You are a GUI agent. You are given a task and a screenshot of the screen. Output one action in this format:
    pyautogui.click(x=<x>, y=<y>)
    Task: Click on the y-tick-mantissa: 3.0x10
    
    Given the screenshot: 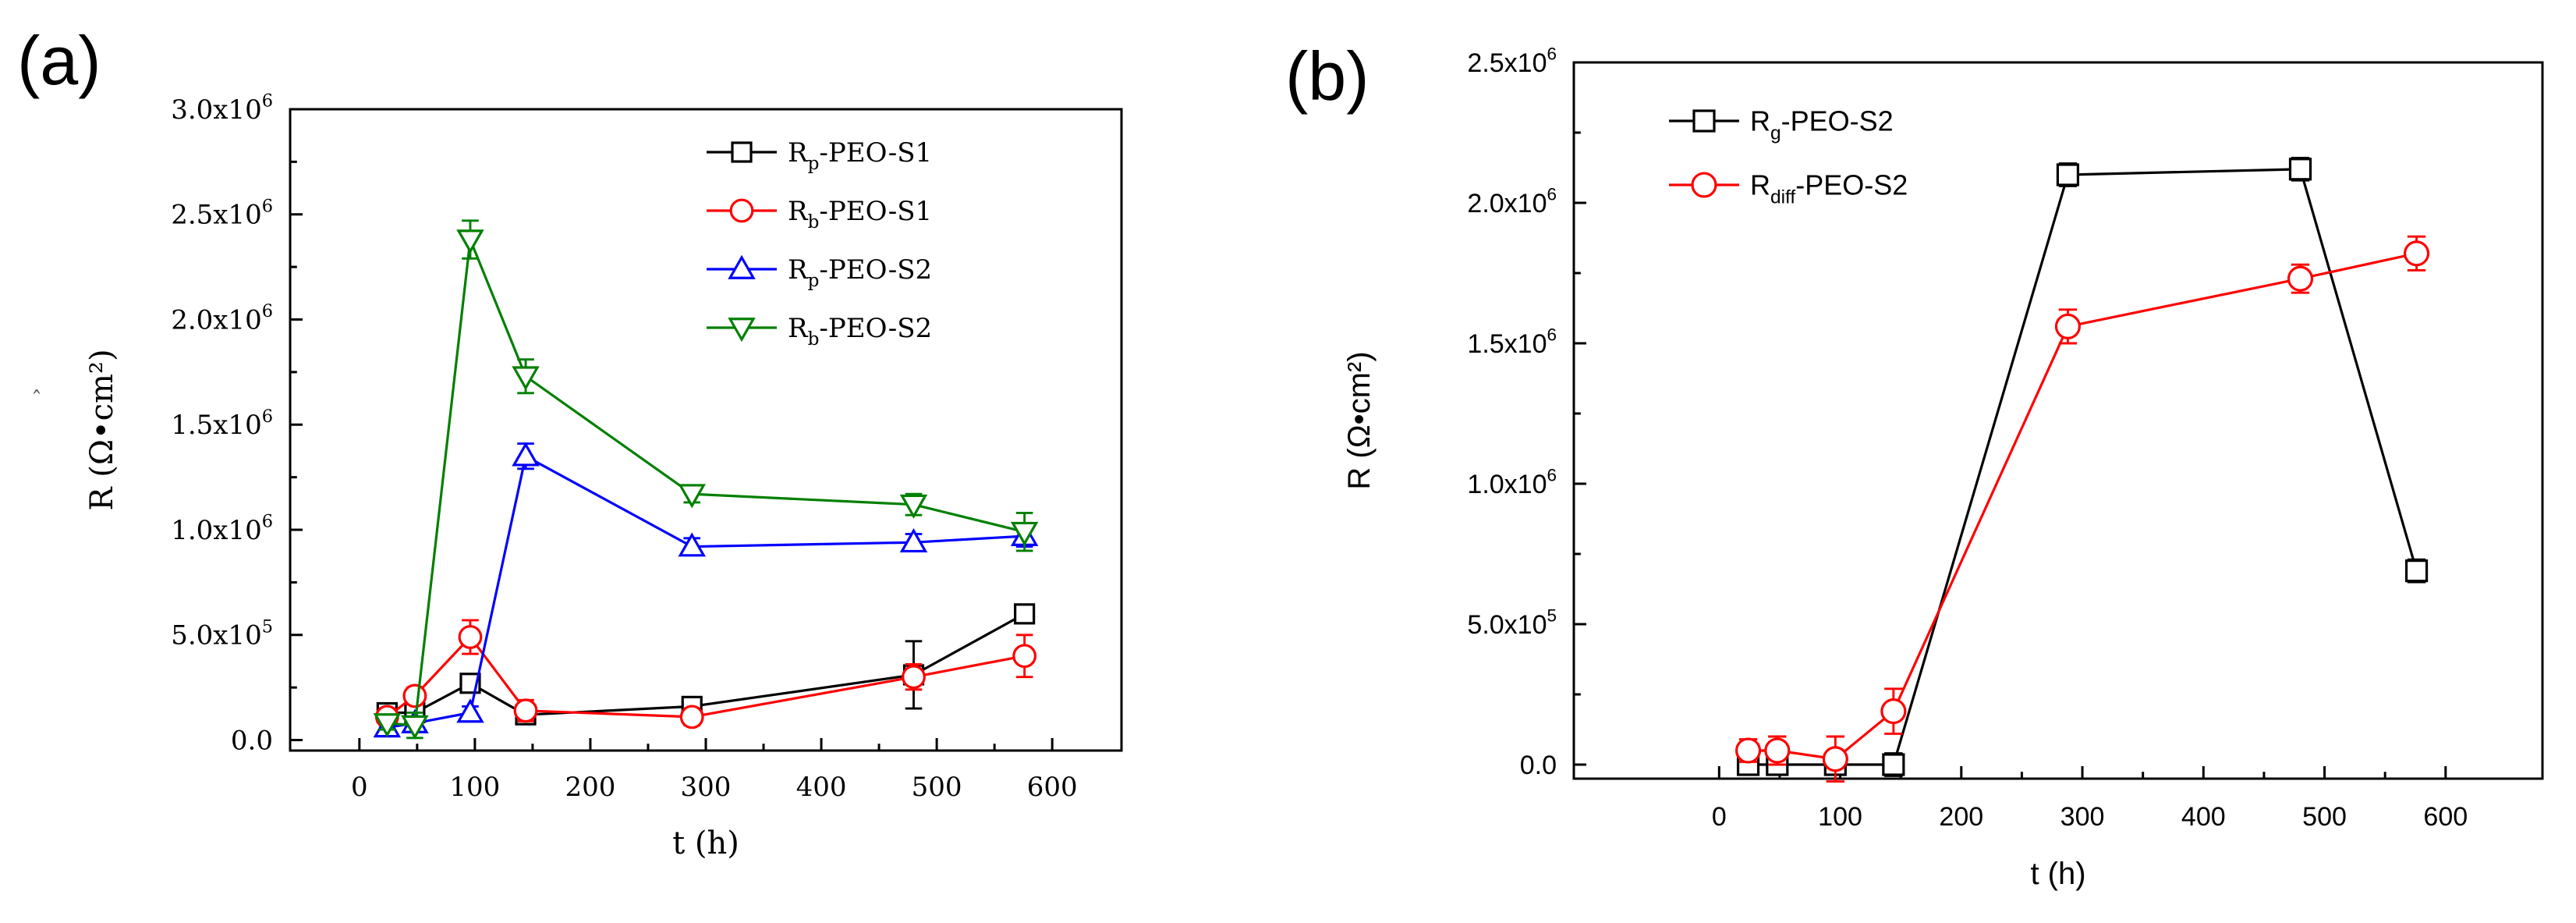 What is the action you would take?
    pyautogui.click(x=216, y=110)
    